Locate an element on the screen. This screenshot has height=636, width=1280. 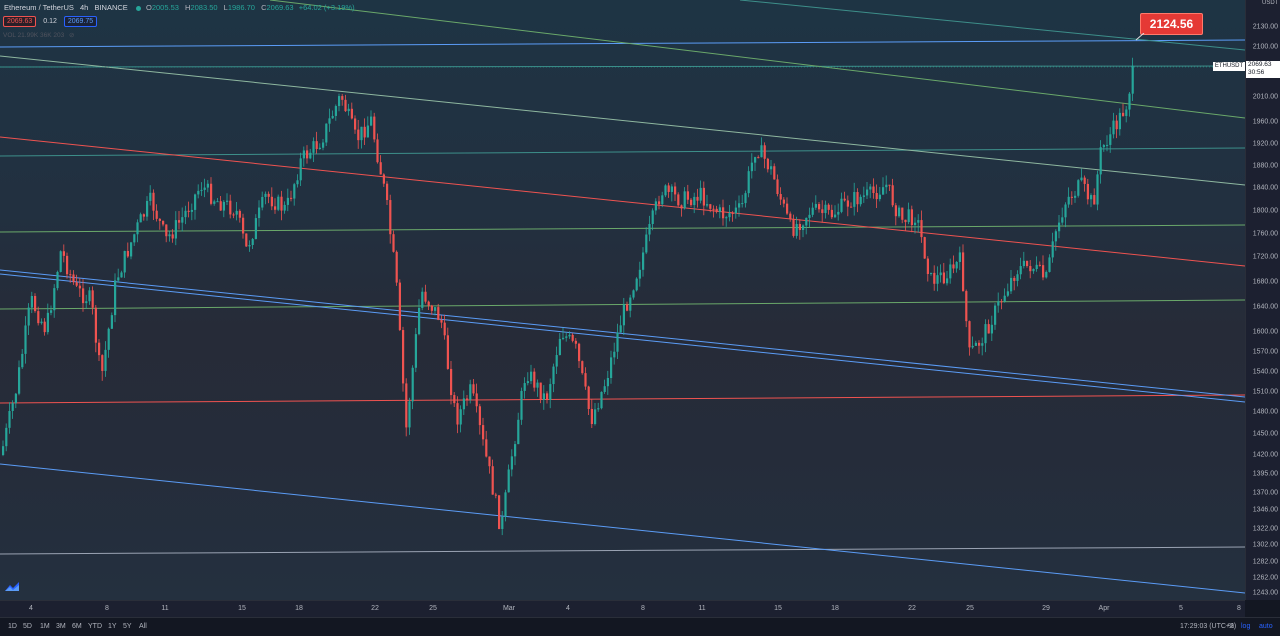
period-button: 5D is located at coordinates (27, 626).